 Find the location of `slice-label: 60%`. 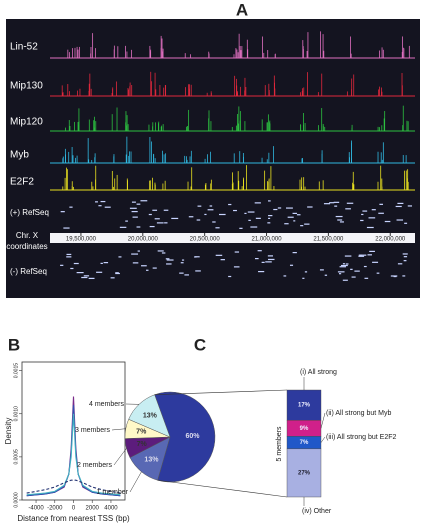

slice-label: 60% is located at coordinates (192, 436).